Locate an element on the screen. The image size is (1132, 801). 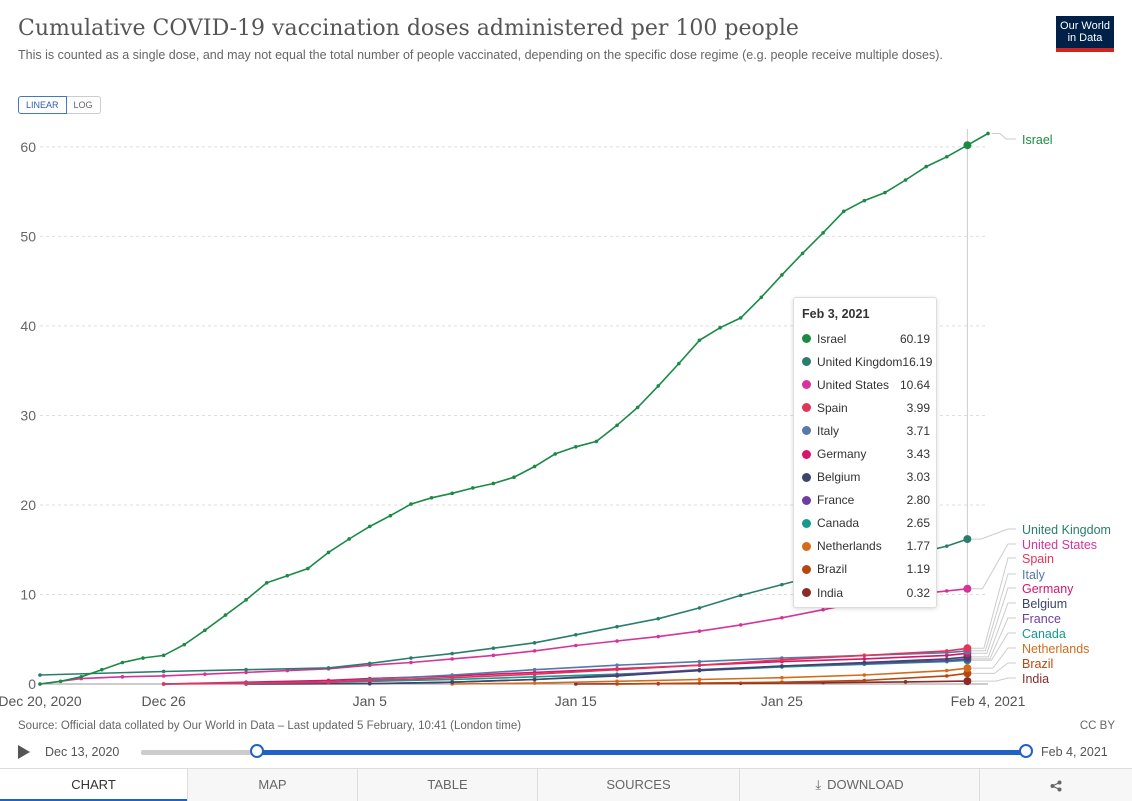
series-line-brazil is located at coordinates (792, 678).